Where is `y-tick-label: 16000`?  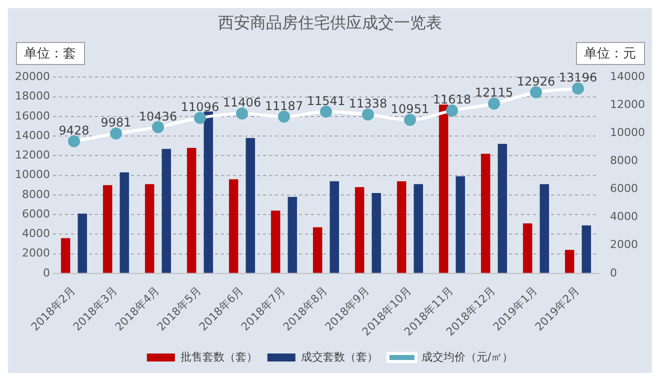
y-tick-label: 16000 is located at coordinates (32, 115).